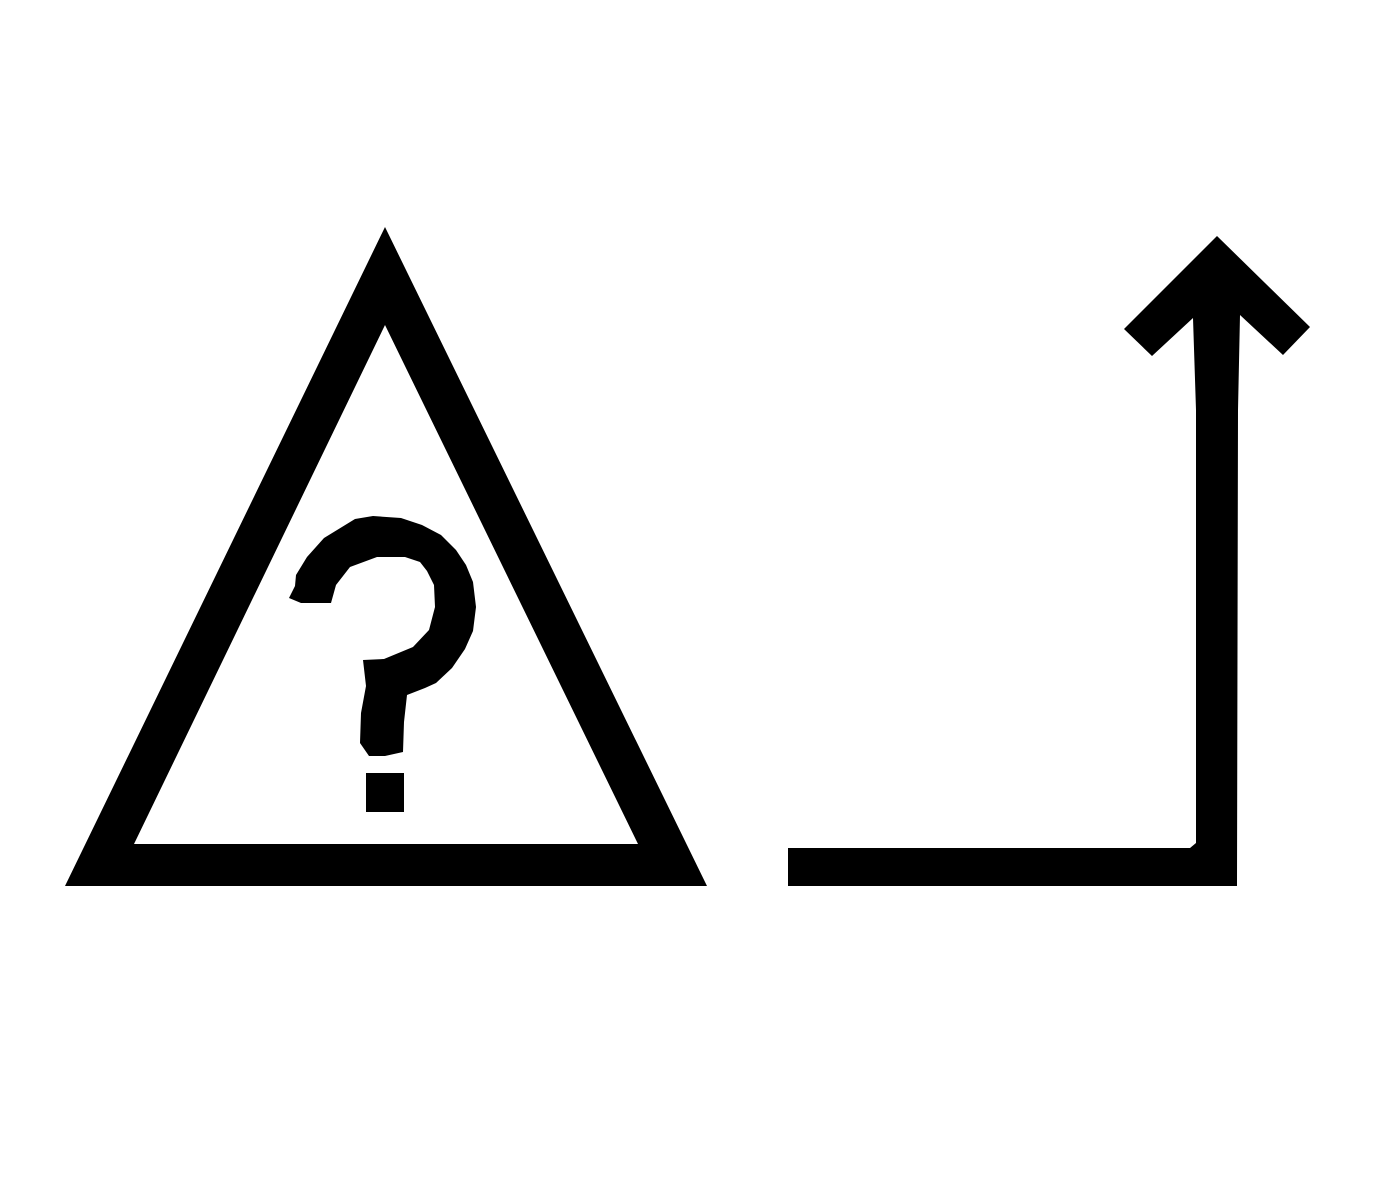  I want to click on question-mark-hook, so click(382, 636).